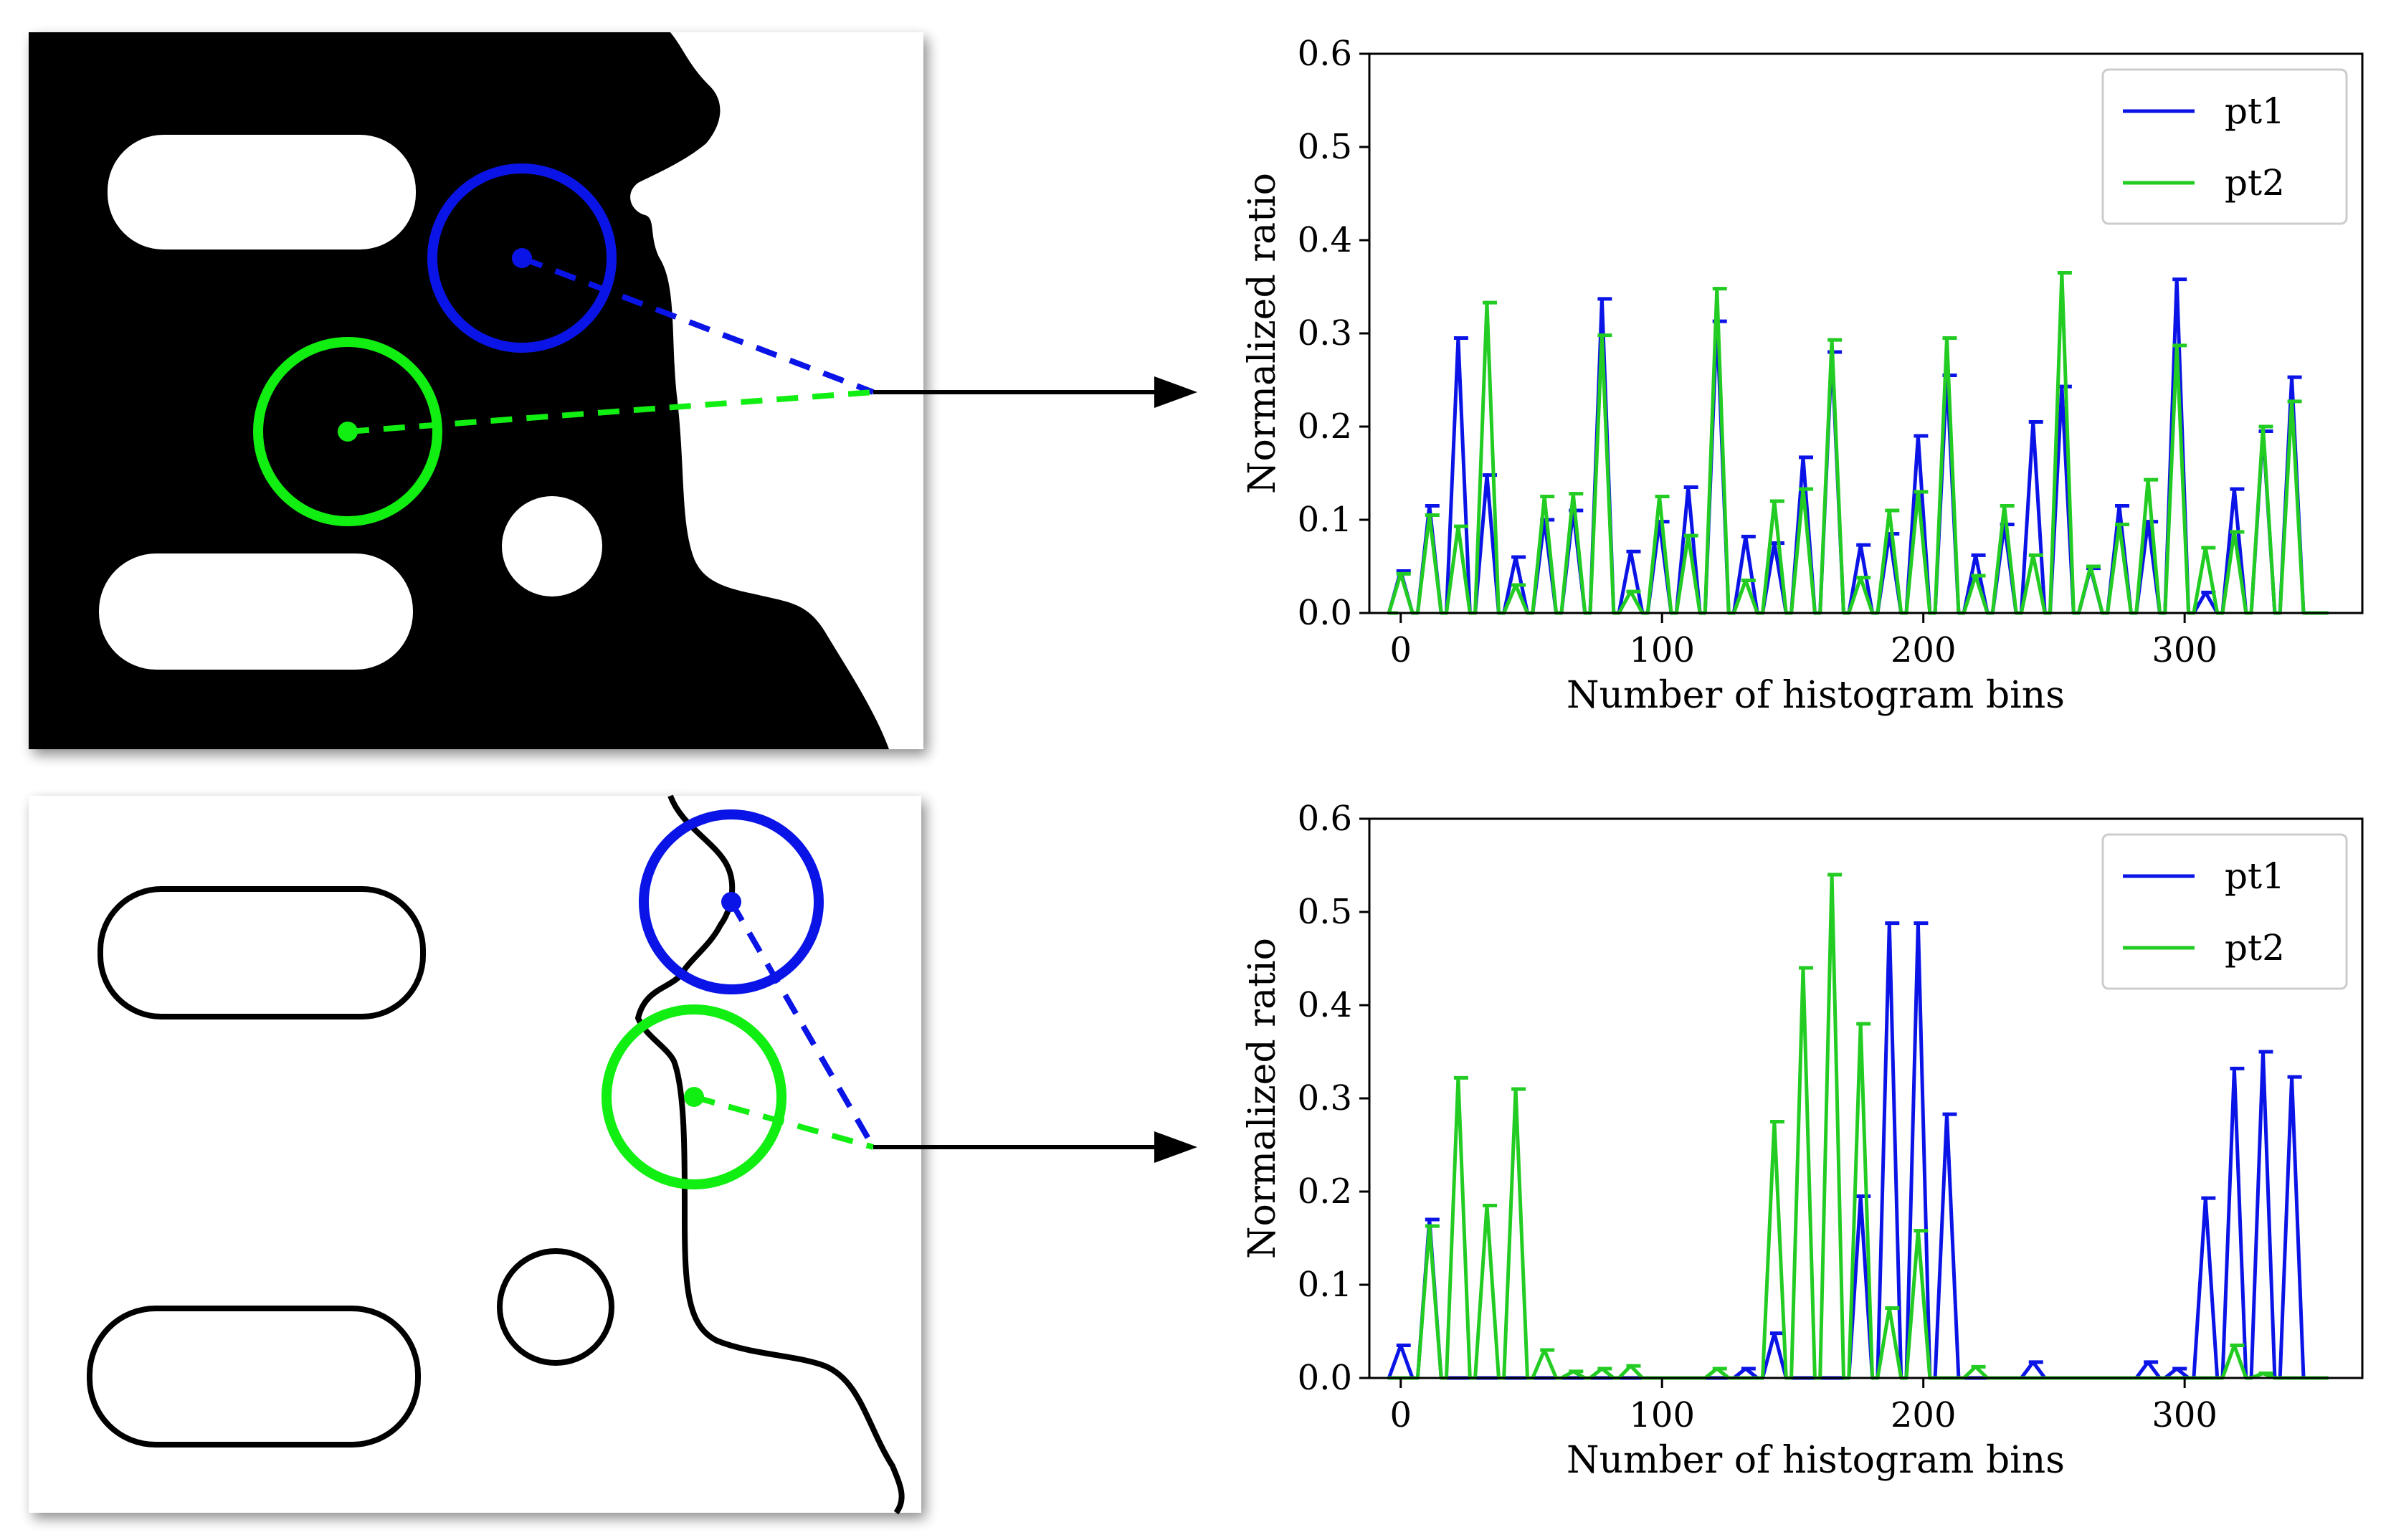 The height and width of the screenshot is (1540, 2391). What do you see at coordinates (697, 325) in the screenshot?
I see `top-pt1-leader` at bounding box center [697, 325].